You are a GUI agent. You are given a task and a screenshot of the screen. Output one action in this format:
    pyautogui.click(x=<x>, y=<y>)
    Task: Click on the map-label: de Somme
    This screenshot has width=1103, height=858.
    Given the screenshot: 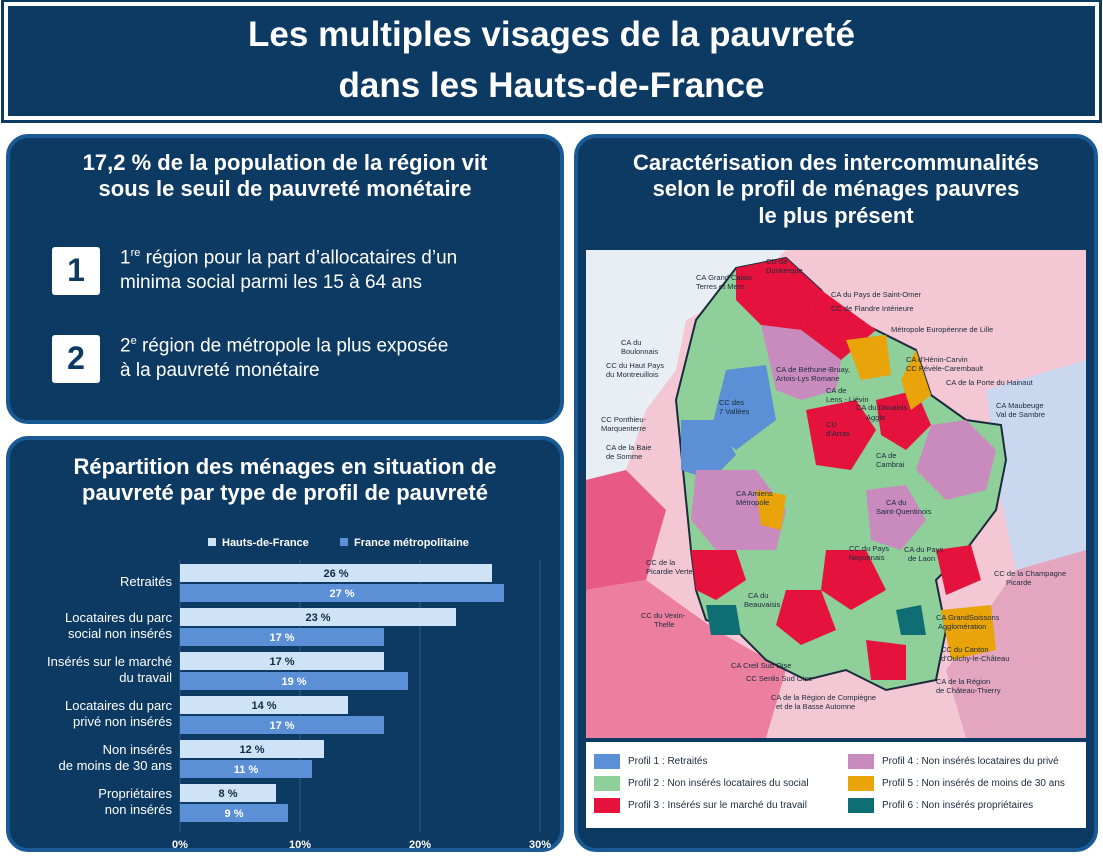 What is the action you would take?
    pyautogui.click(x=624, y=456)
    